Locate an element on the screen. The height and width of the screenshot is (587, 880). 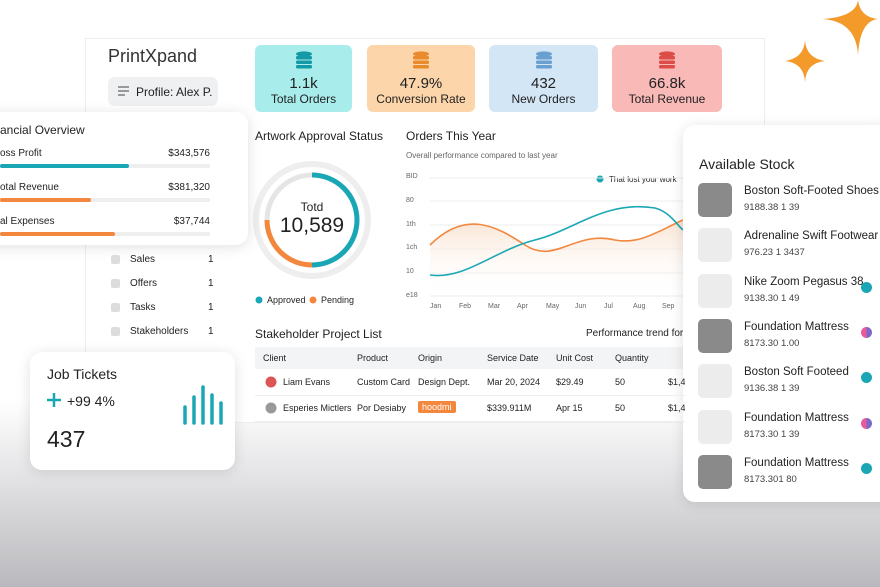
bars-icon is located at coordinates (203, 405).